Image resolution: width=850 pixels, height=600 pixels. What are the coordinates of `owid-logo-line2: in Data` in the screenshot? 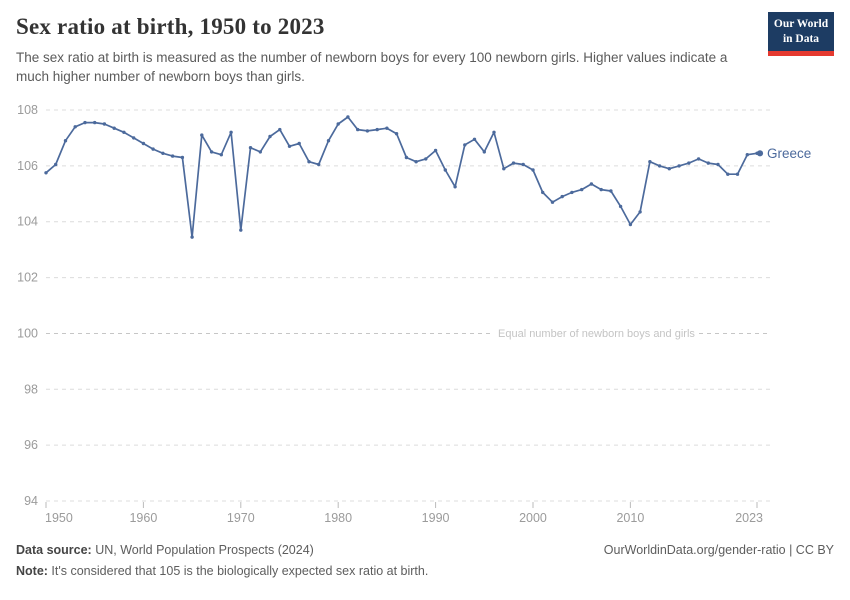 It's located at (801, 38).